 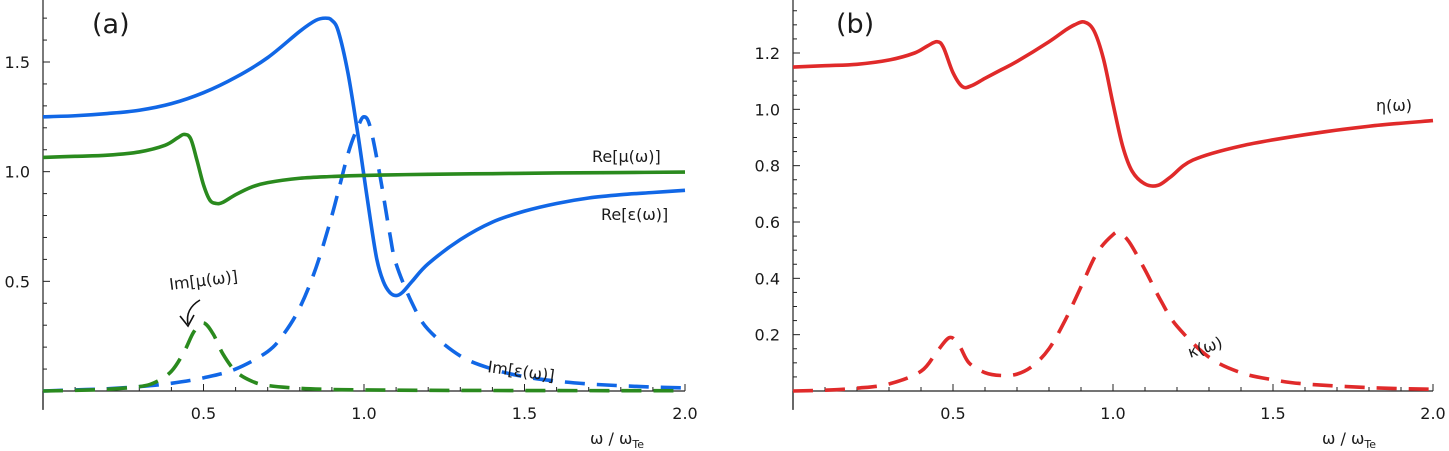 What do you see at coordinates (855, 24) in the screenshot?
I see `panel-label: (b)` at bounding box center [855, 24].